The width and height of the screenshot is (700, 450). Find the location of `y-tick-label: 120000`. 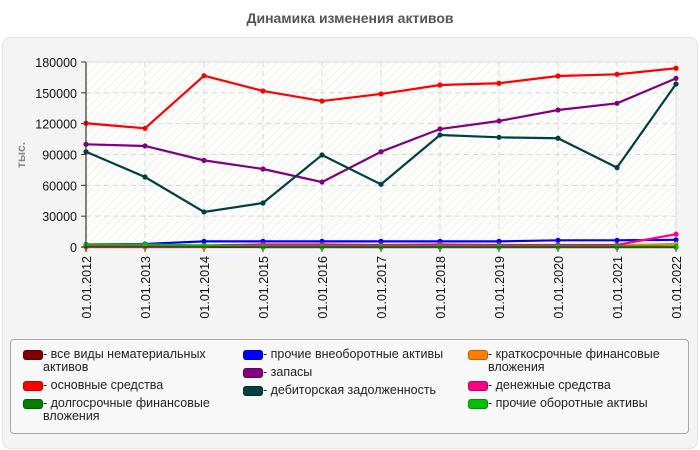

y-tick-label: 120000 is located at coordinates (56, 125).